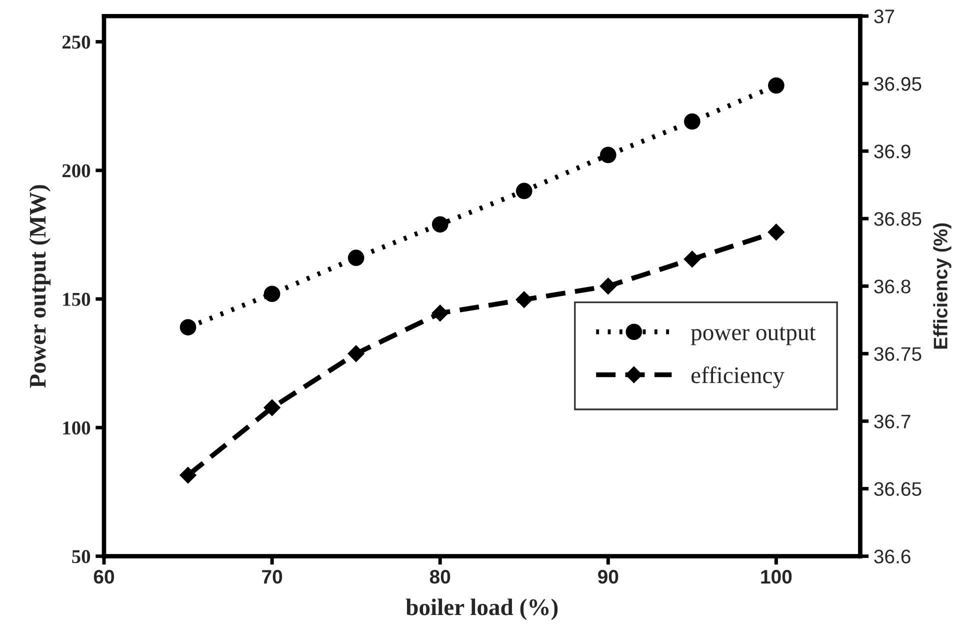 The width and height of the screenshot is (972, 643). Describe the element at coordinates (76, 42) in the screenshot. I see `y-tick-label: 250` at that location.